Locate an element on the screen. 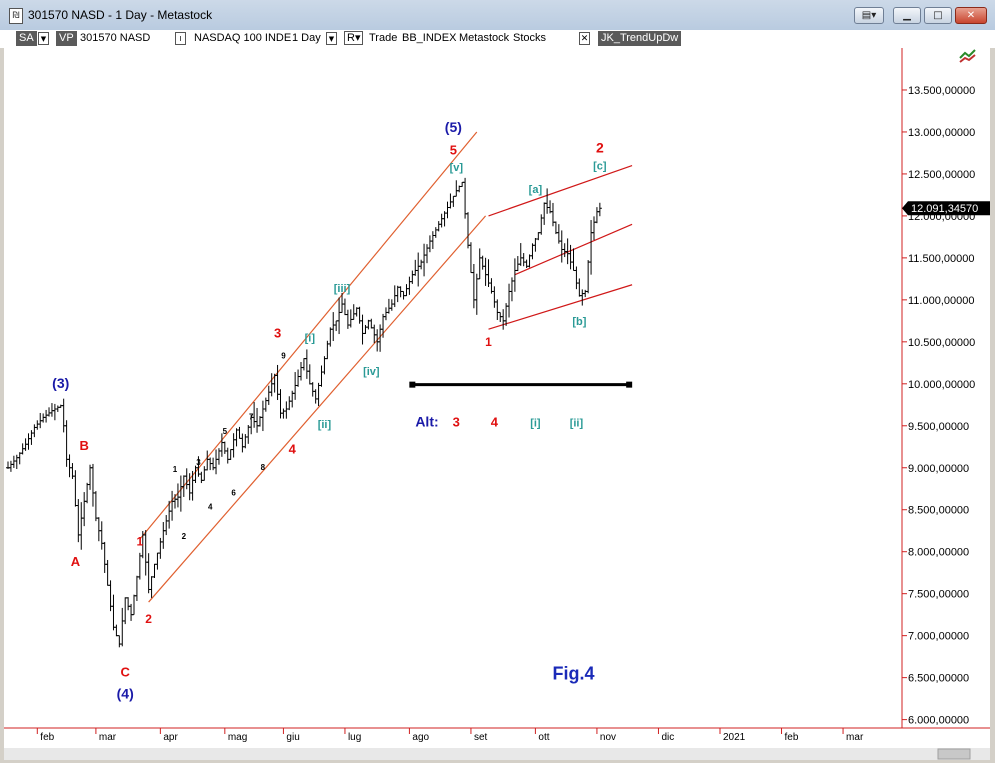 This screenshot has height=763, width=995. scroll-thumb is located at coordinates (954, 754).